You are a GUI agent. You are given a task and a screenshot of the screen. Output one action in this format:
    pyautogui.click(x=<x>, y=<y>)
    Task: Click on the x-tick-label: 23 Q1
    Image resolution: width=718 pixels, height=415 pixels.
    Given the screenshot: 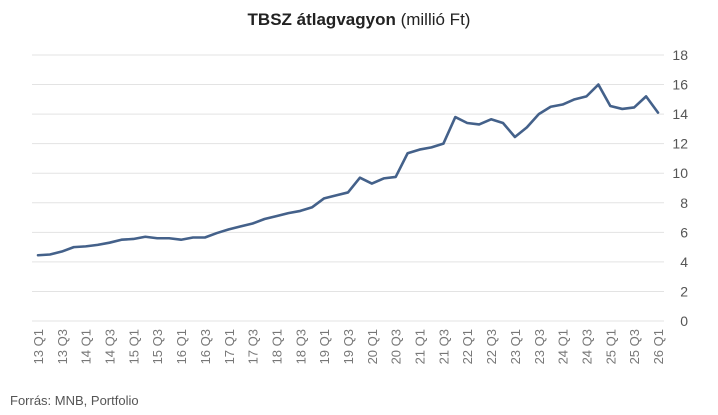 What is the action you would take?
    pyautogui.click(x=515, y=346)
    